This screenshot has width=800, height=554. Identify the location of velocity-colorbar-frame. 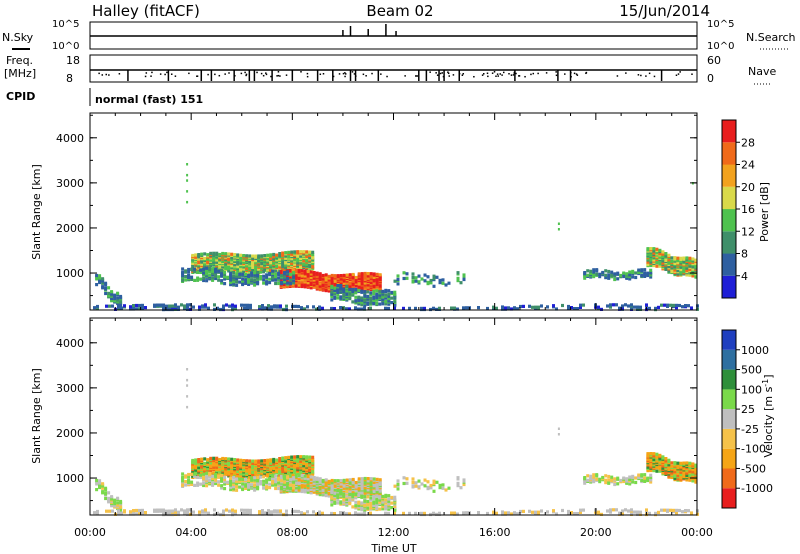
(729, 419).